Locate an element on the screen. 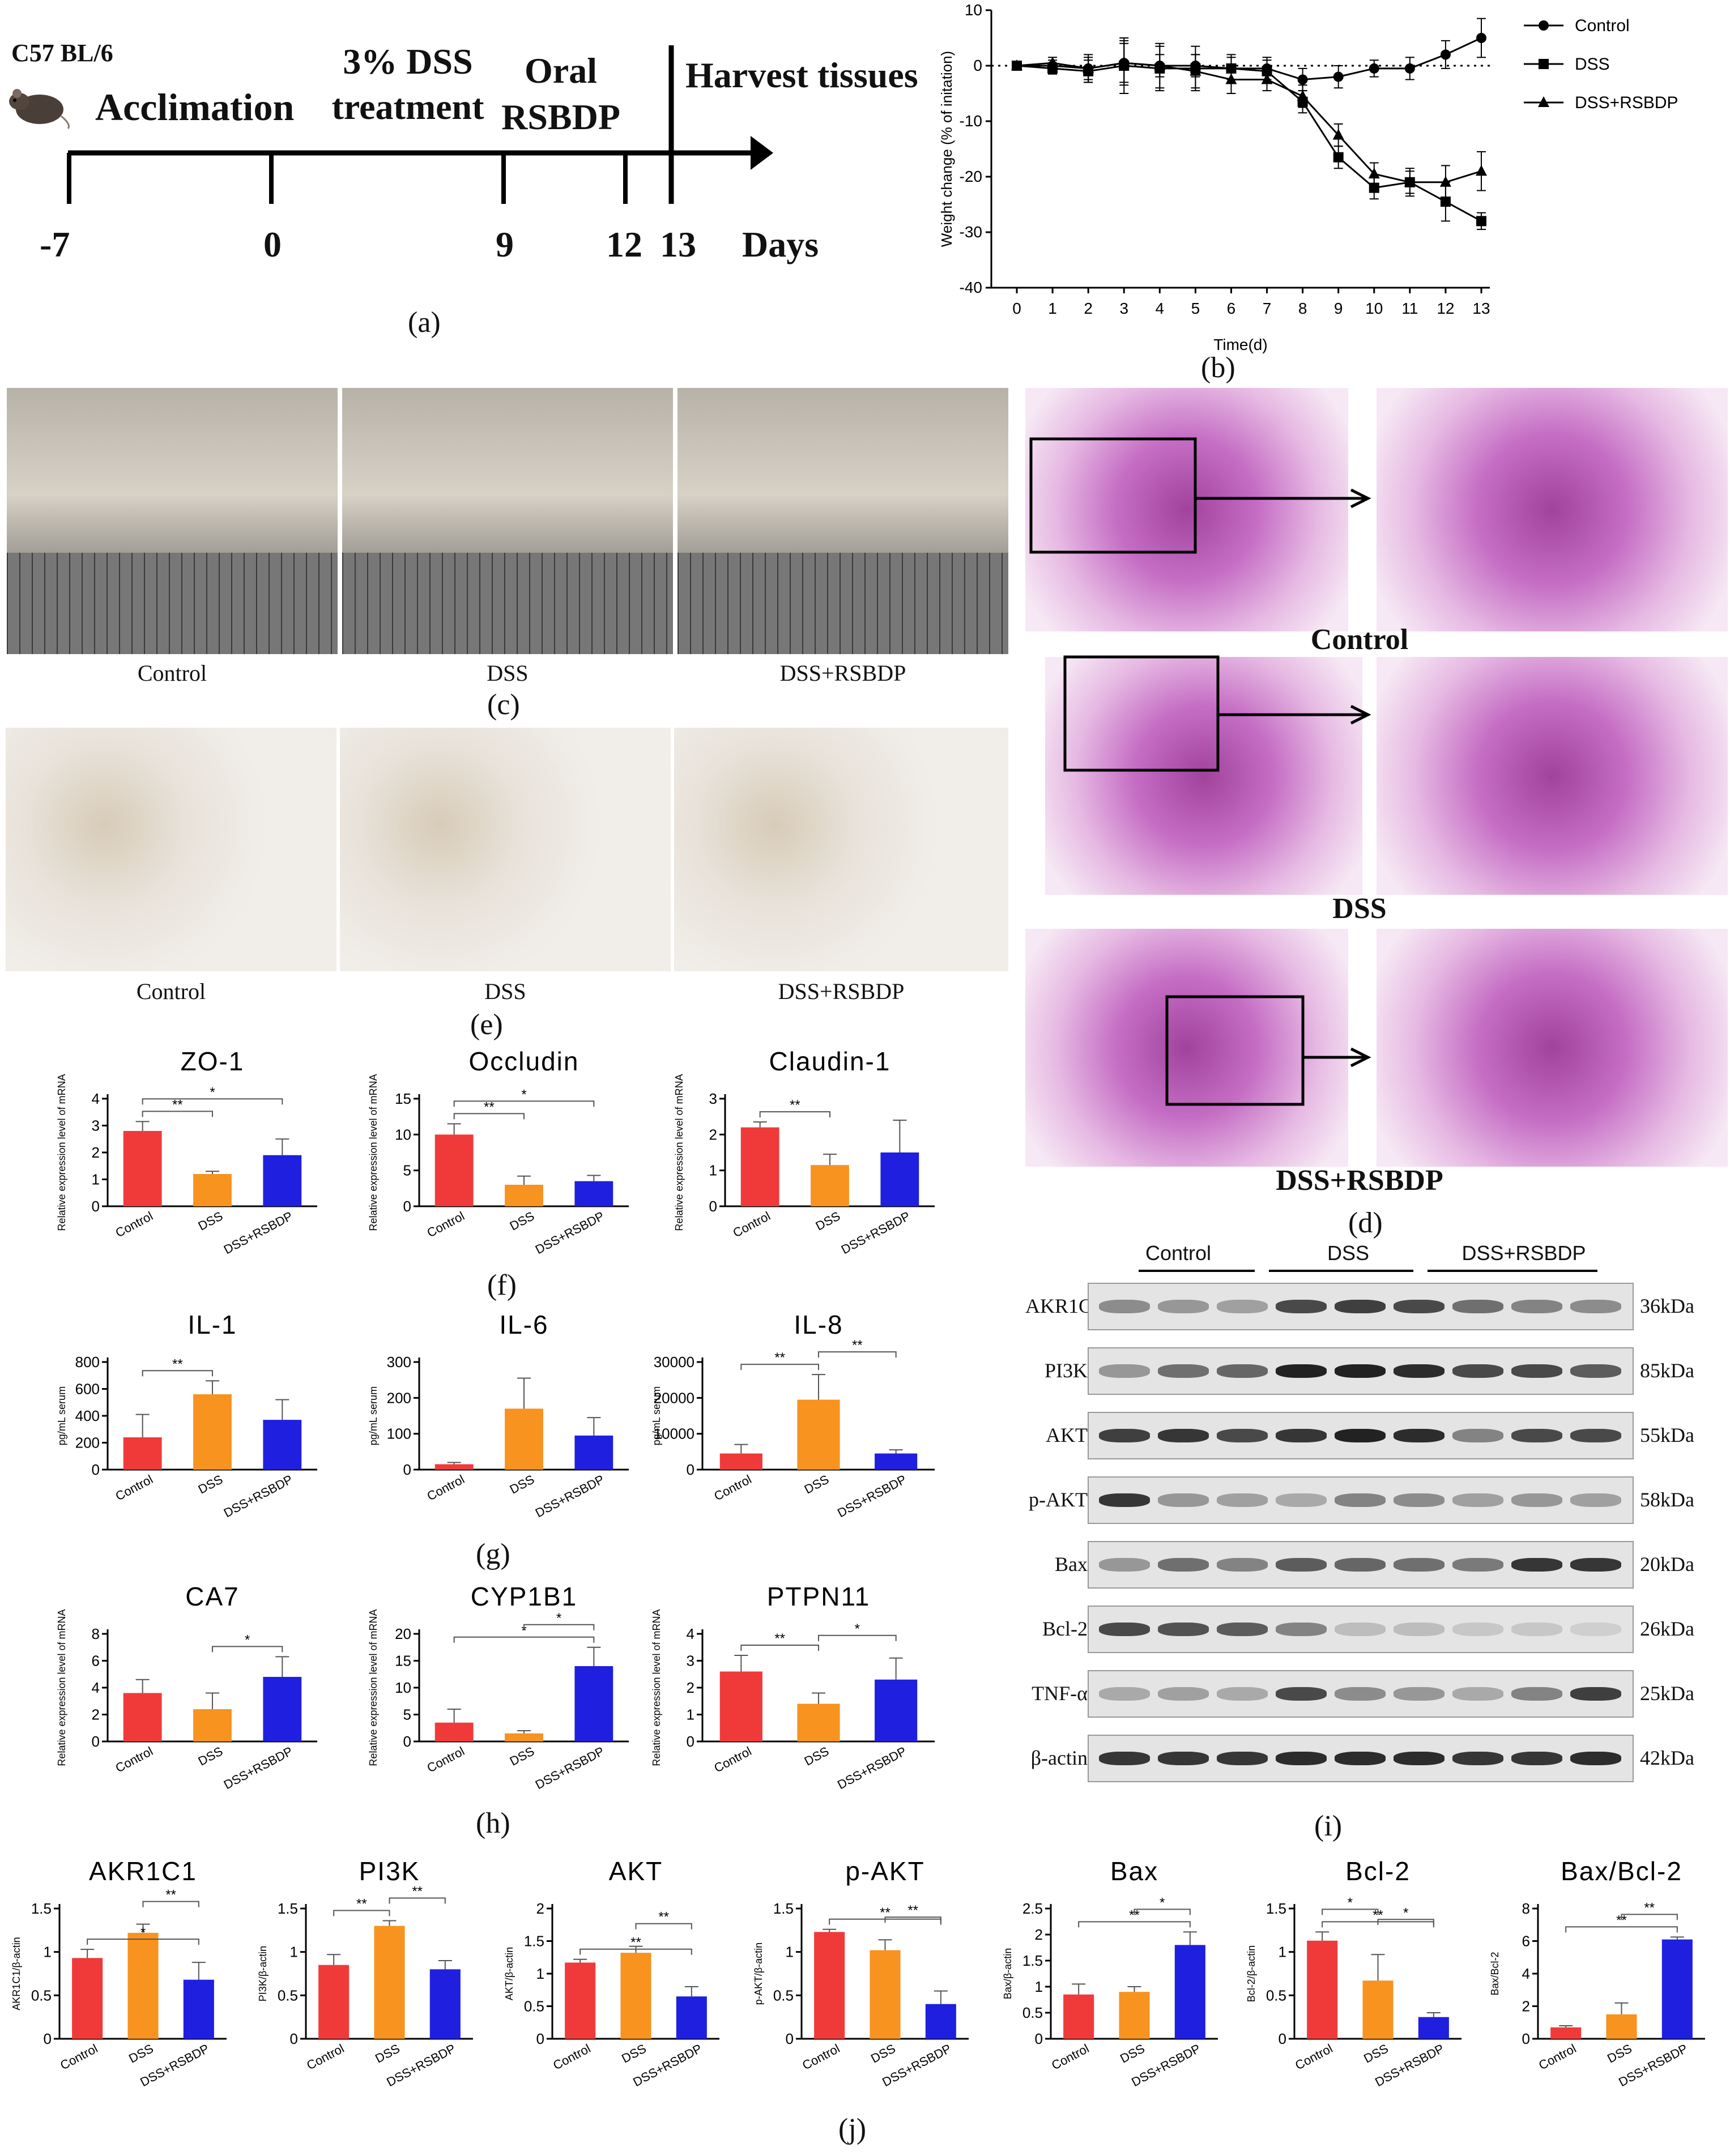  chart-title: CA7 is located at coordinates (212, 1596).